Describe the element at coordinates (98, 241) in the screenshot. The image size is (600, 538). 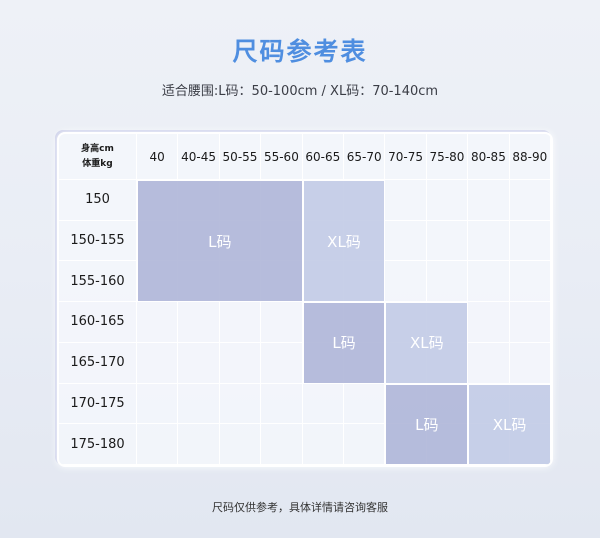
I see `row-header: 150-155` at that location.